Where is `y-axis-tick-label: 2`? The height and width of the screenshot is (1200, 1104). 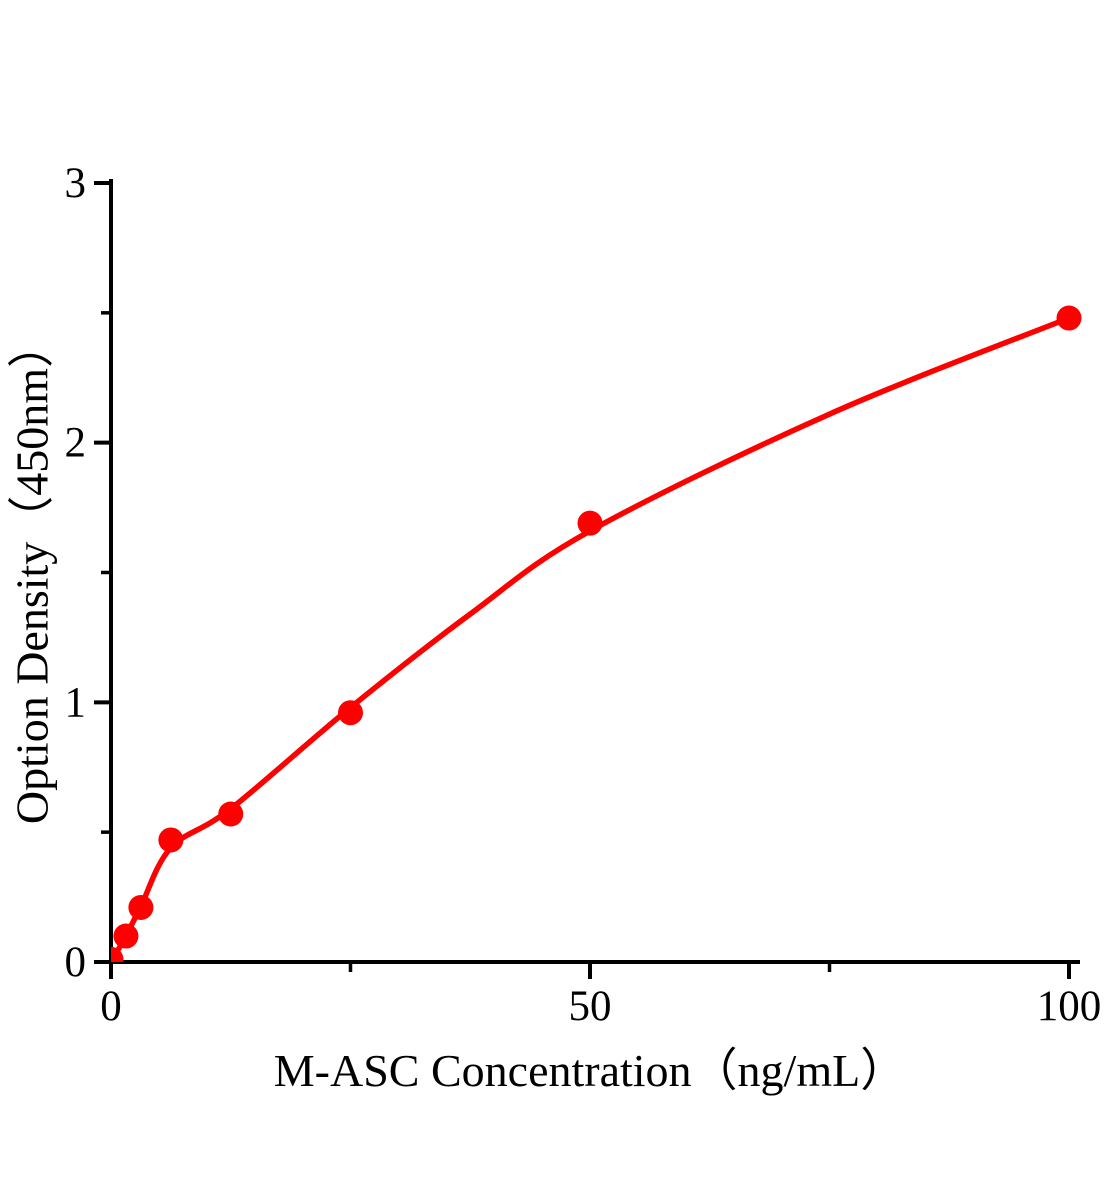
y-axis-tick-label: 2 is located at coordinates (76, 443).